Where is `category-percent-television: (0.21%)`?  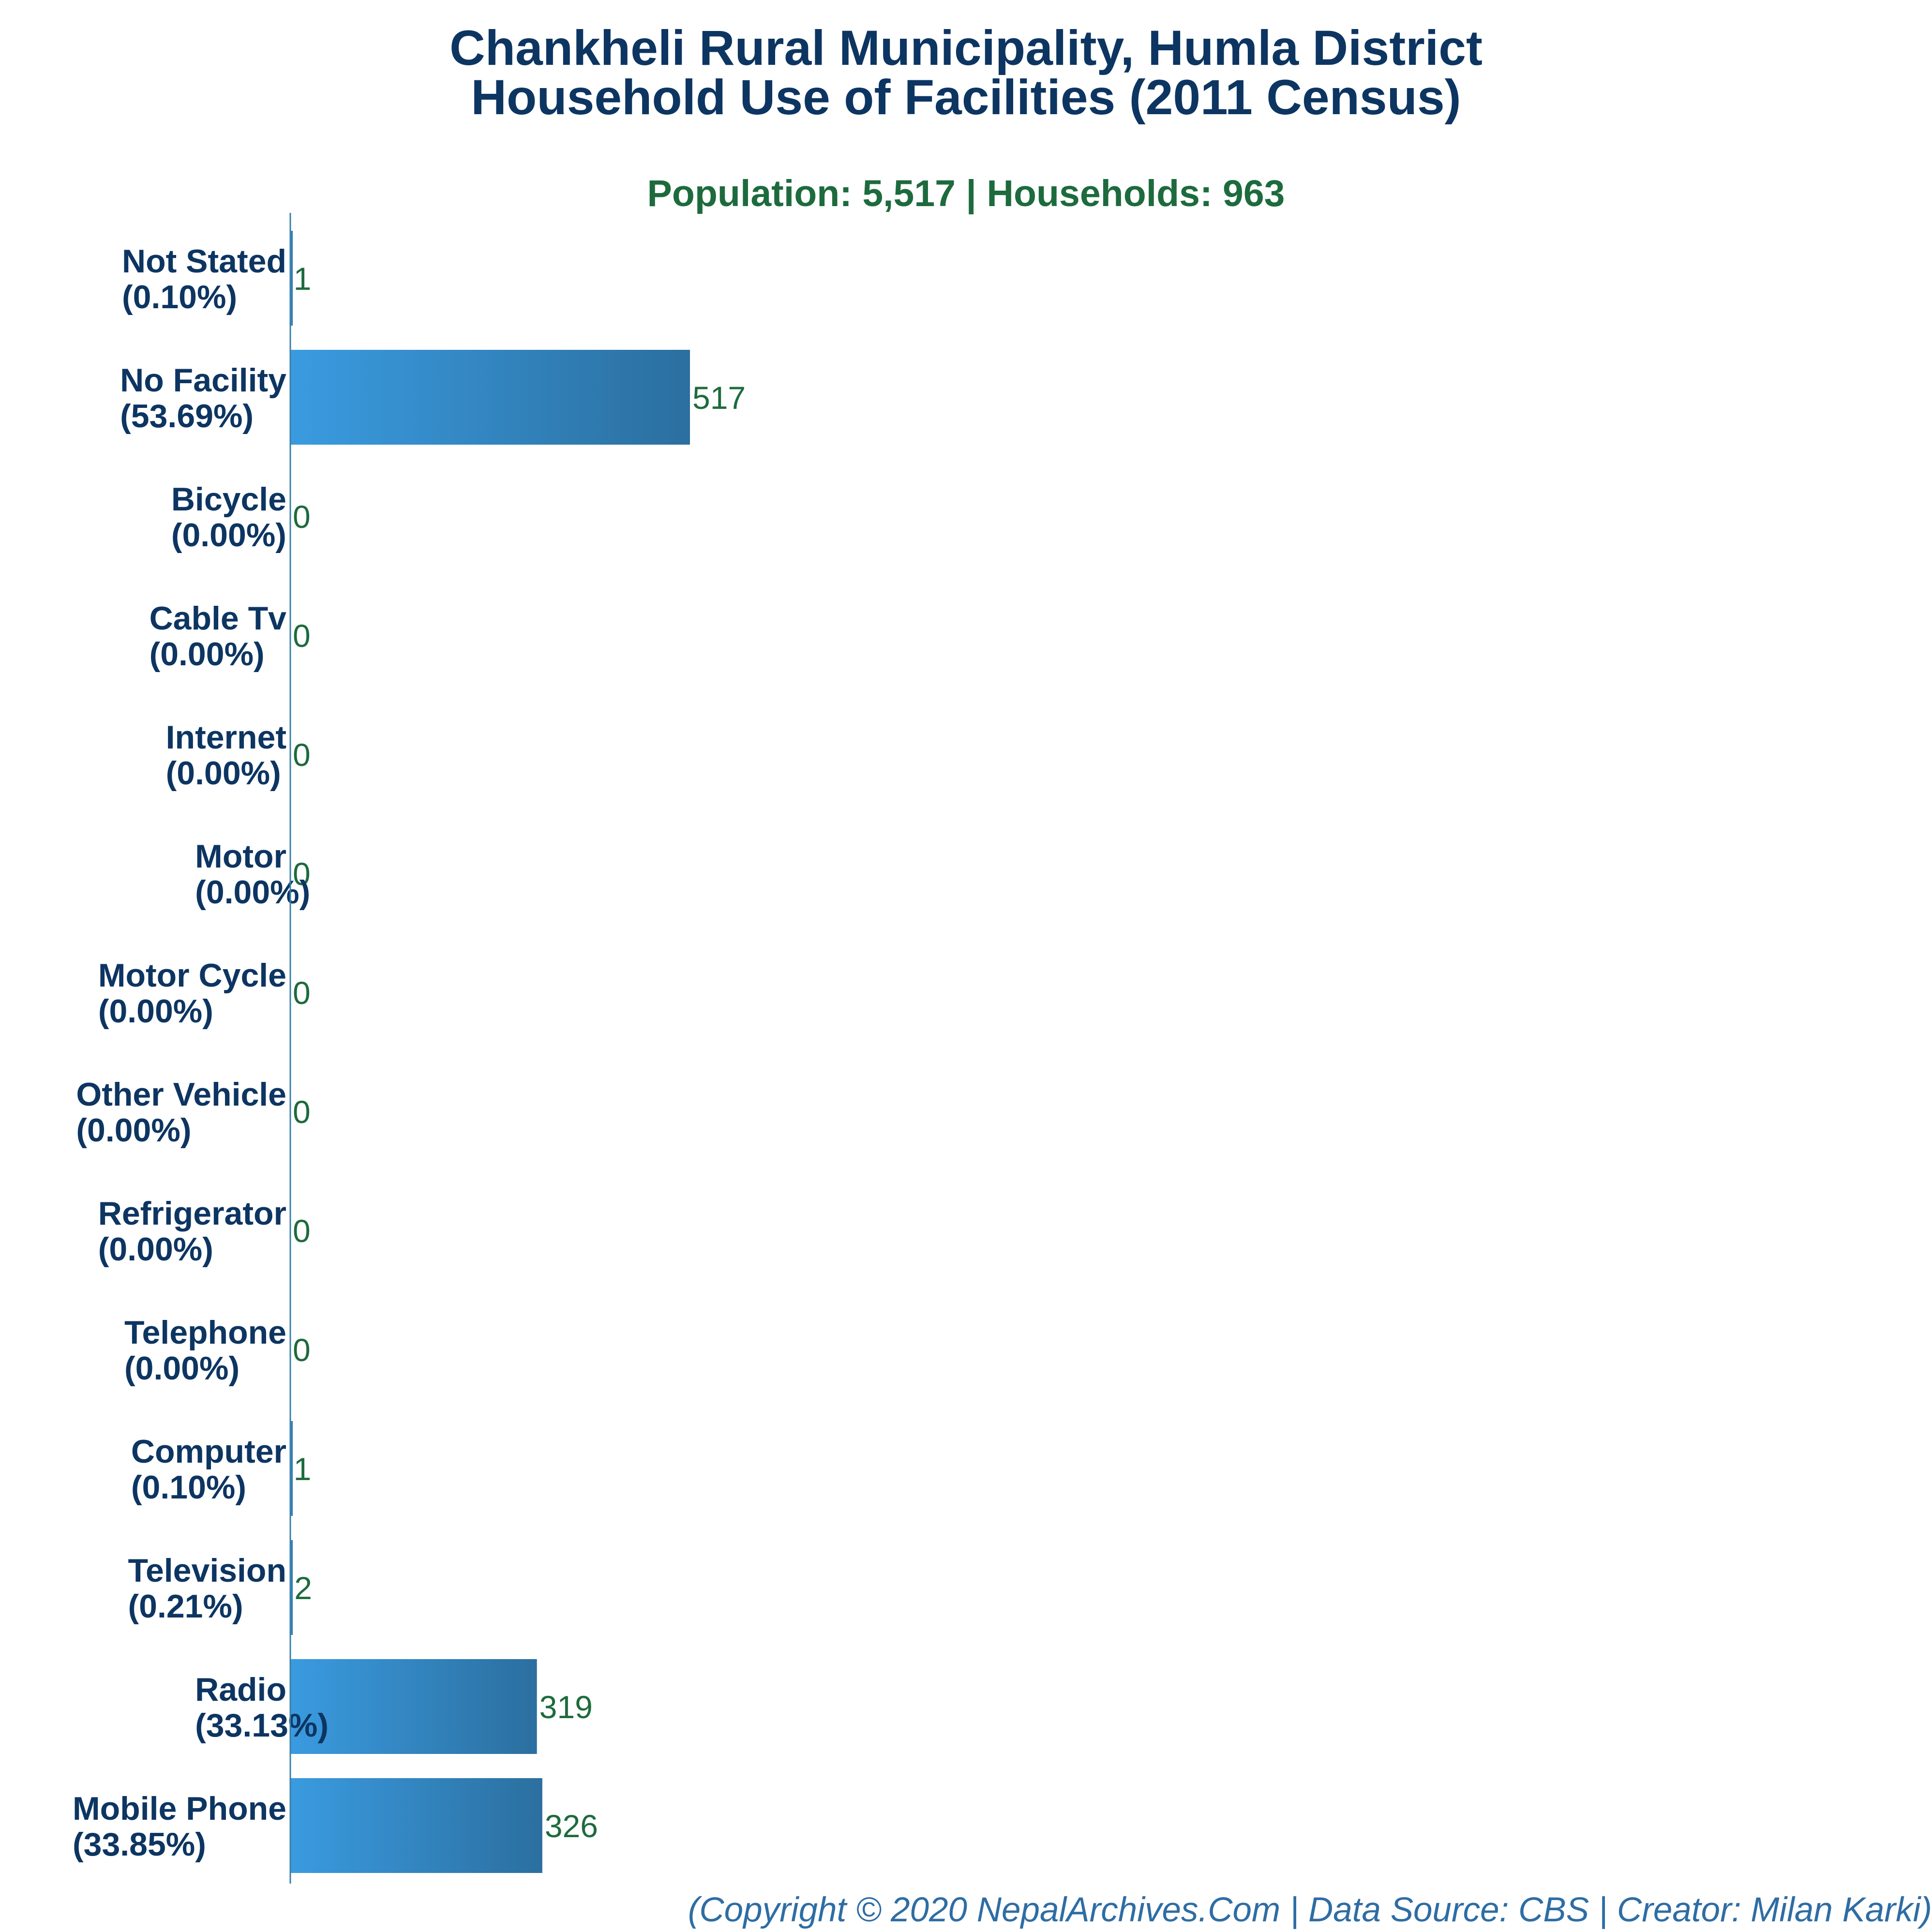
category-percent-television: (0.21%) is located at coordinates (185, 1606).